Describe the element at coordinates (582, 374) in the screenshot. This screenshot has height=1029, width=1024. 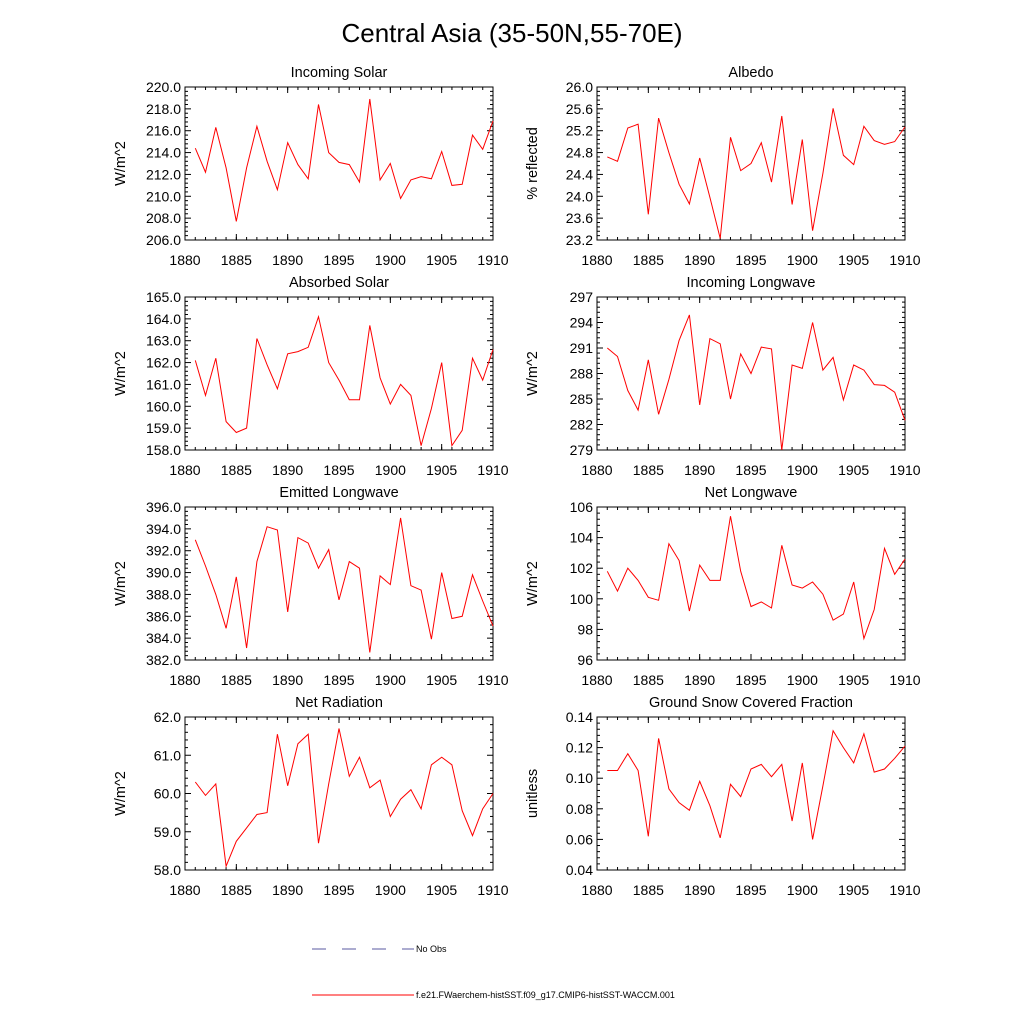
I see `y-tick-label: 288` at that location.